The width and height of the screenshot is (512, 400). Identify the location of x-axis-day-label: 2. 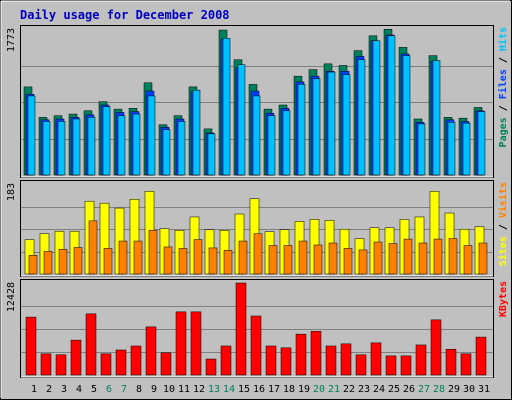
(49, 389).